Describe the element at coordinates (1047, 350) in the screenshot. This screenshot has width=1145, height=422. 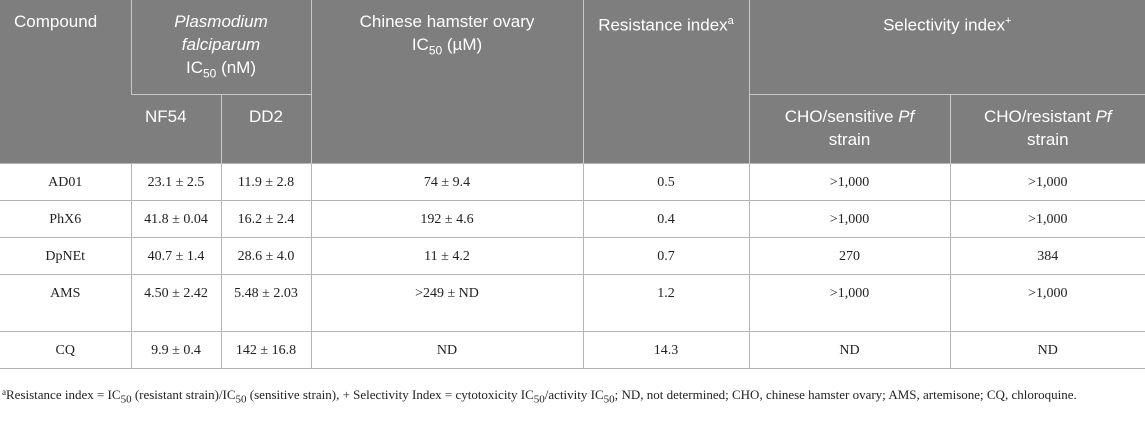
I see `cell-sel-resistant: ND` at that location.